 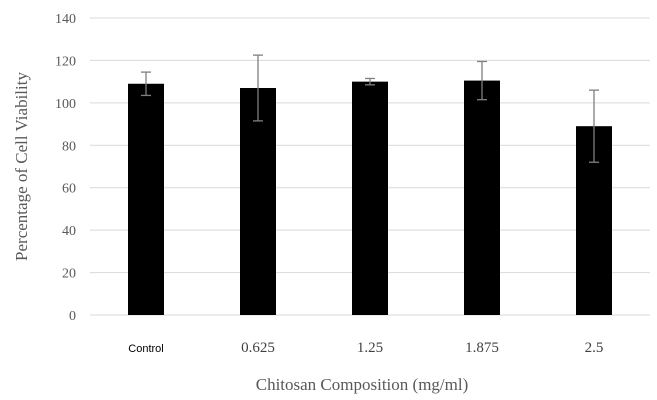 I want to click on y-tick-label: 0, so click(x=72, y=316).